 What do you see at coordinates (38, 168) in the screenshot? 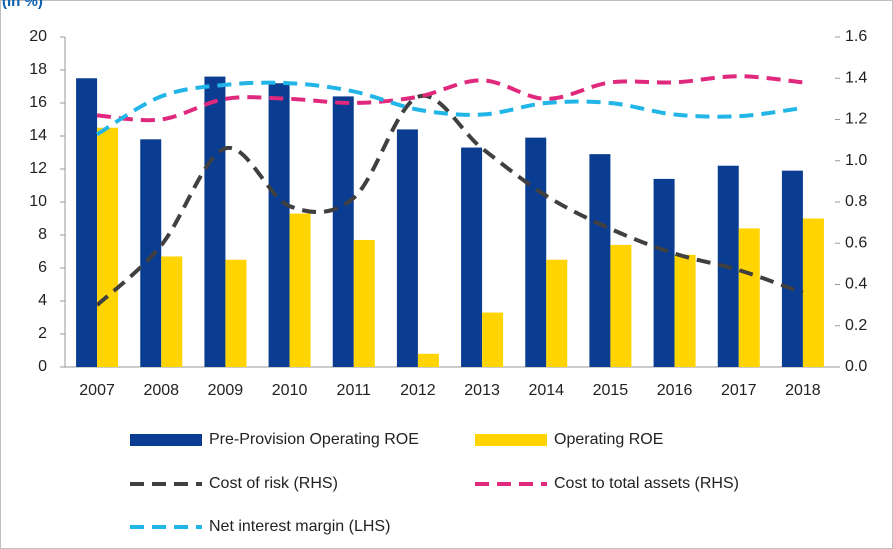
I see `y-tick-label: 12` at bounding box center [38, 168].